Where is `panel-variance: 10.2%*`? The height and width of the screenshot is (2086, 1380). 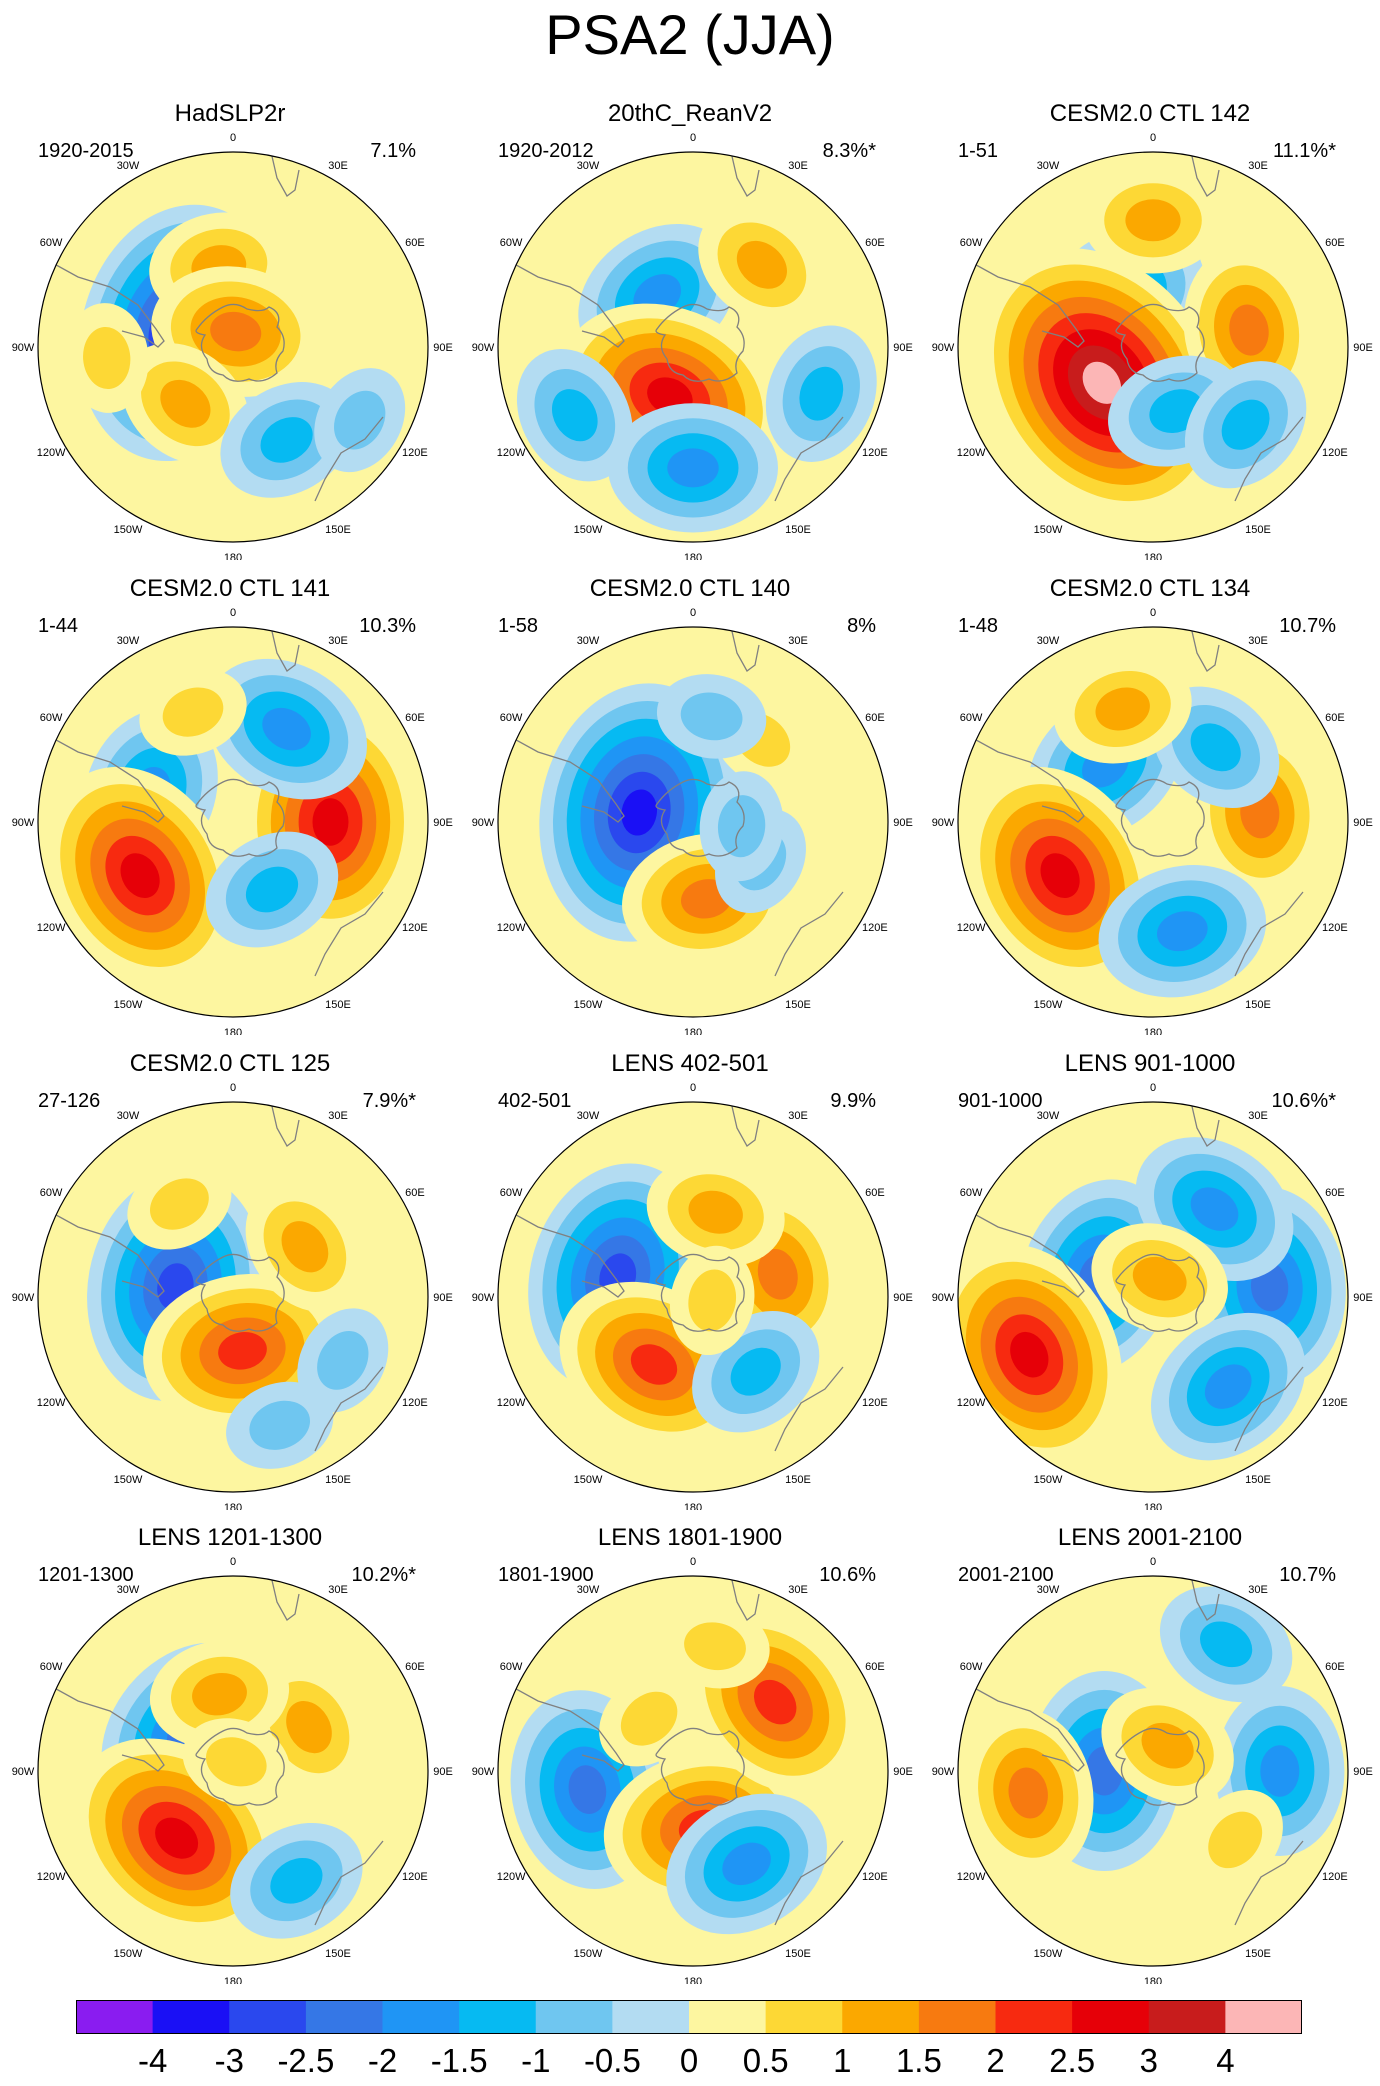 panel-variance: 10.2%* is located at coordinates (384, 1575).